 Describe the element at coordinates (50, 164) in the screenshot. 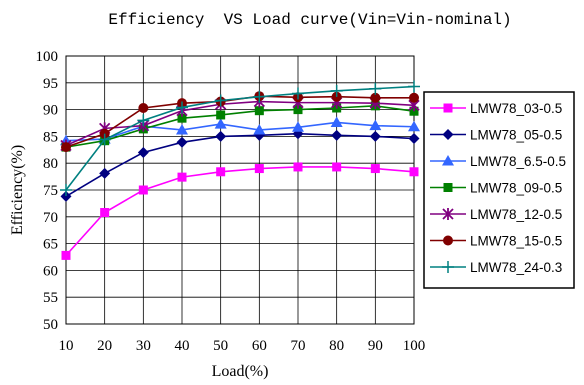

I see `y-tick-label: 80` at that location.